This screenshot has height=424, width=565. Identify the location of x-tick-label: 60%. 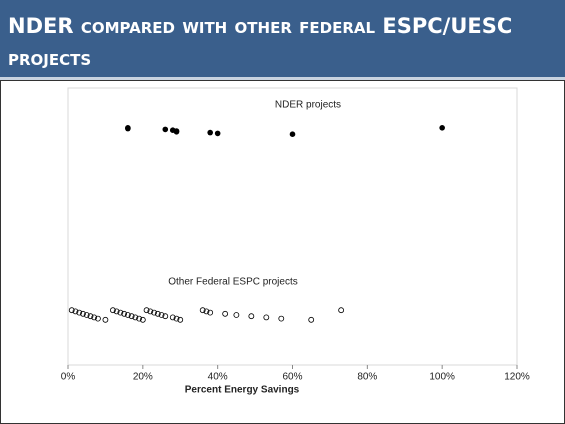
(292, 377).